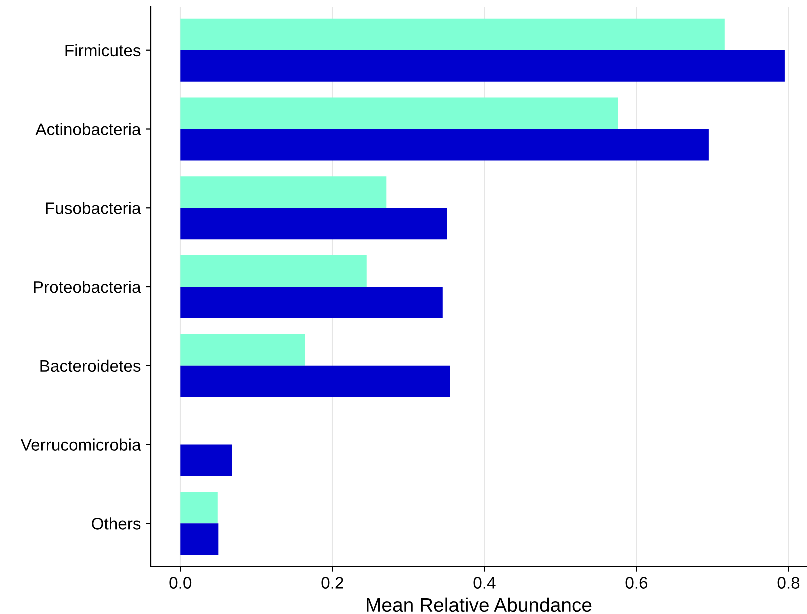 This screenshot has height=614, width=807. Describe the element at coordinates (637, 583) in the screenshot. I see `x-tick-label: 0.6` at that location.